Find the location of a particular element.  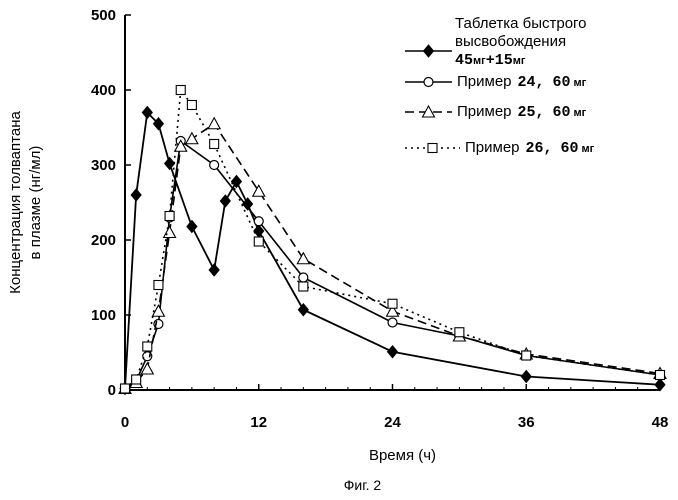

legend-entry-1-dose-a: 45 is located at coordinates (464, 60).